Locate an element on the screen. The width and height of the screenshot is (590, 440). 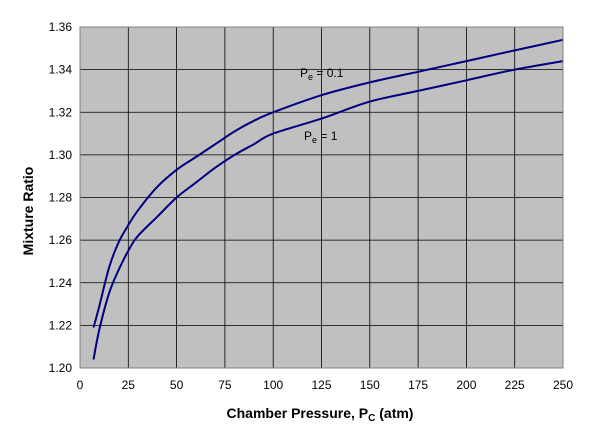
x-tick-label: 225 is located at coordinates (515, 385).